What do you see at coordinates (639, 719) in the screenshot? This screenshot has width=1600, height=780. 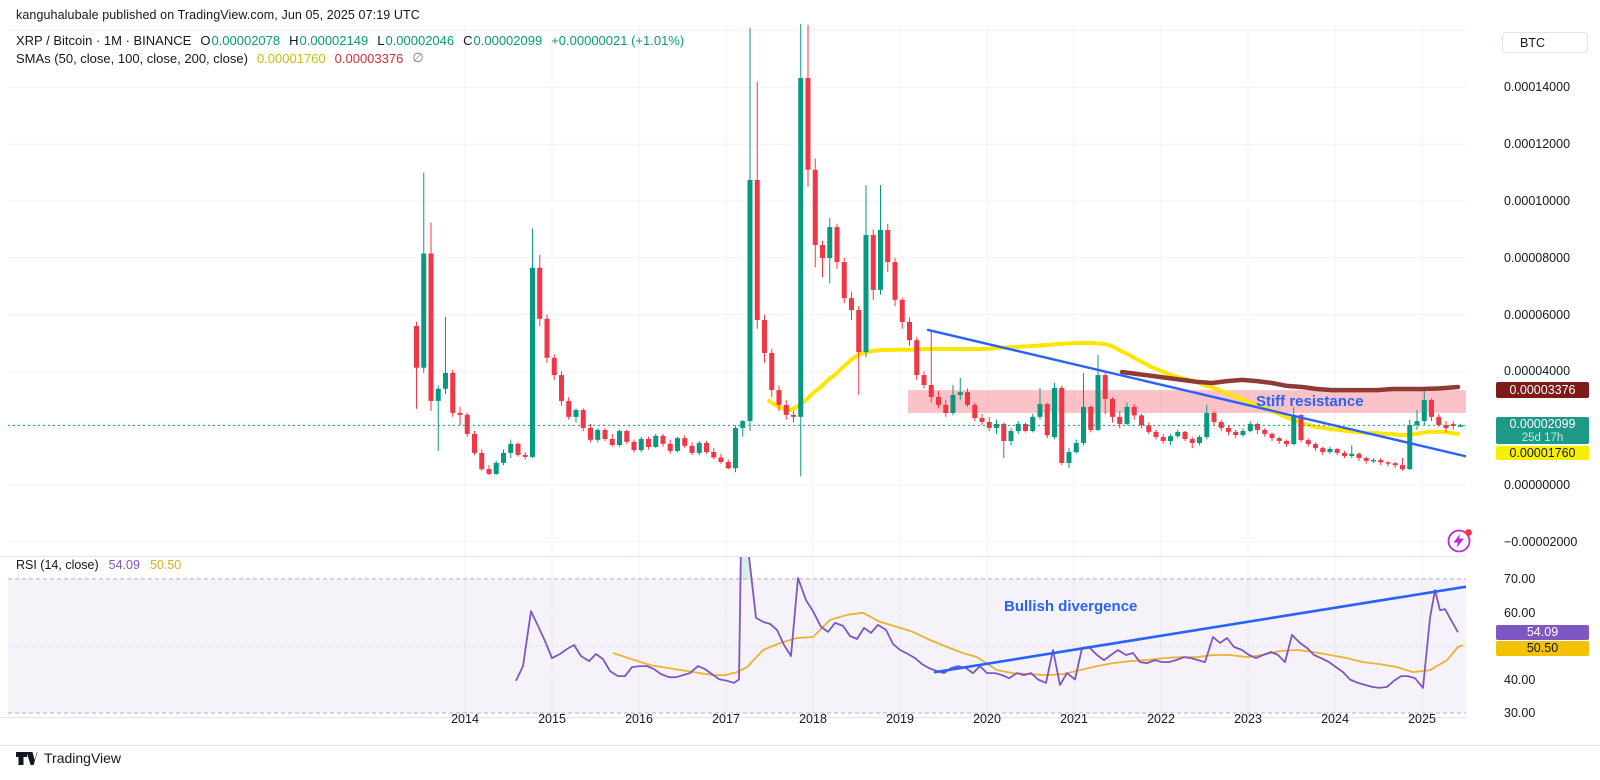 I see `year-label: 2016` at bounding box center [639, 719].